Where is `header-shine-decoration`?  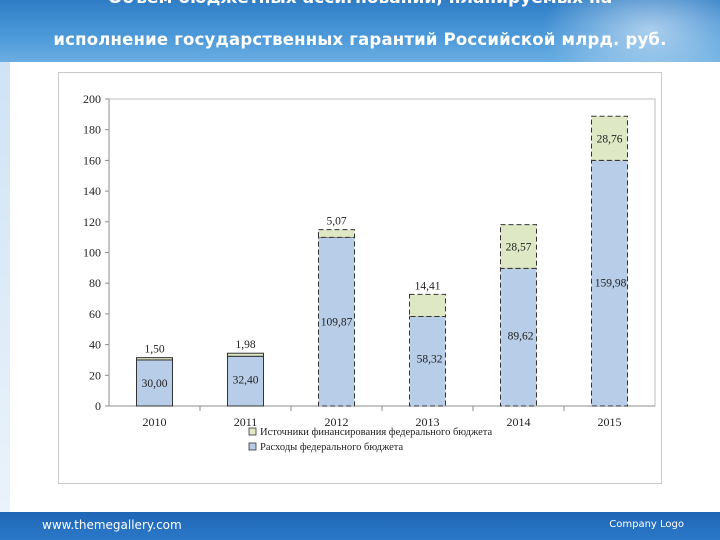 header-shine-decoration is located at coordinates (630, 31).